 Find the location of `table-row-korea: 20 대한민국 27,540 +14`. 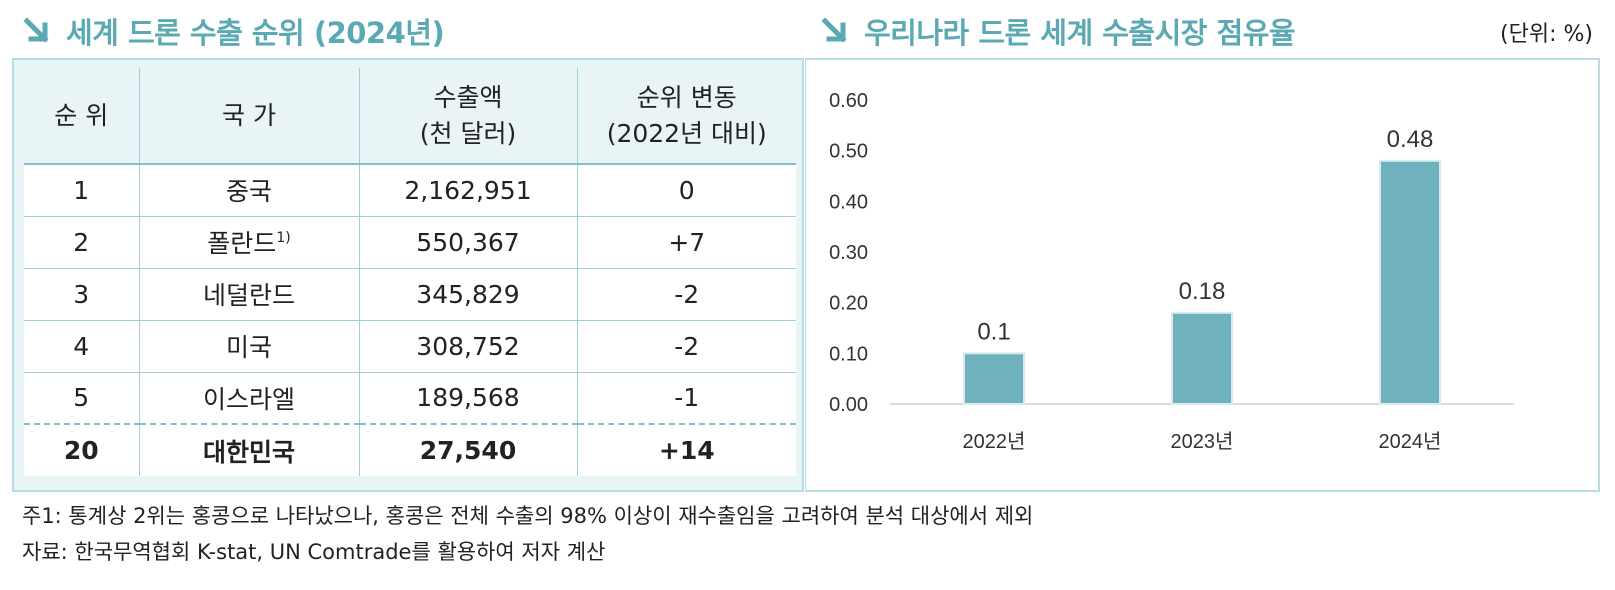

table-row-korea: 20 대한민국 27,540 +14 is located at coordinates (410, 449).